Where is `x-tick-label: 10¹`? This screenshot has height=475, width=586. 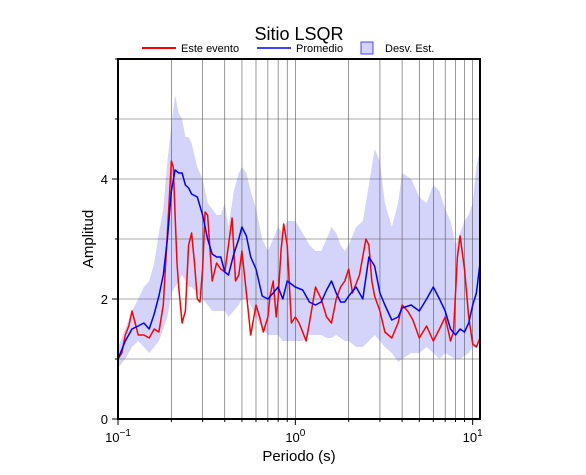 x-tick-label: 10¹ is located at coordinates (473, 436).